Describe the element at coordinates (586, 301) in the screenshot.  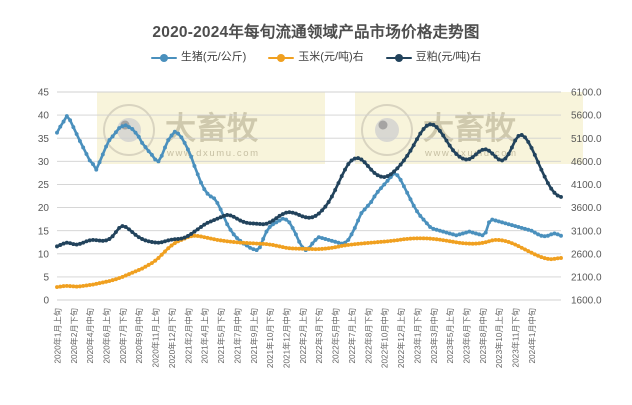
I see `y-axis-right-tick: 1600.0` at that location.